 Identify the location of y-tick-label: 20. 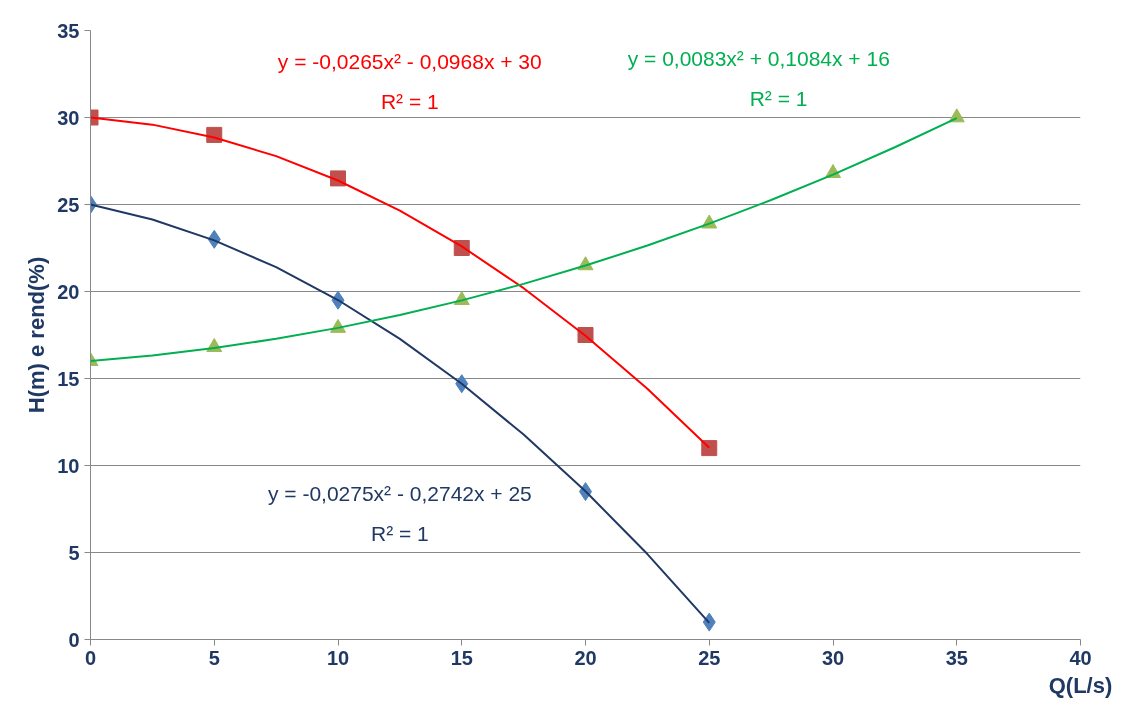
(68, 291).